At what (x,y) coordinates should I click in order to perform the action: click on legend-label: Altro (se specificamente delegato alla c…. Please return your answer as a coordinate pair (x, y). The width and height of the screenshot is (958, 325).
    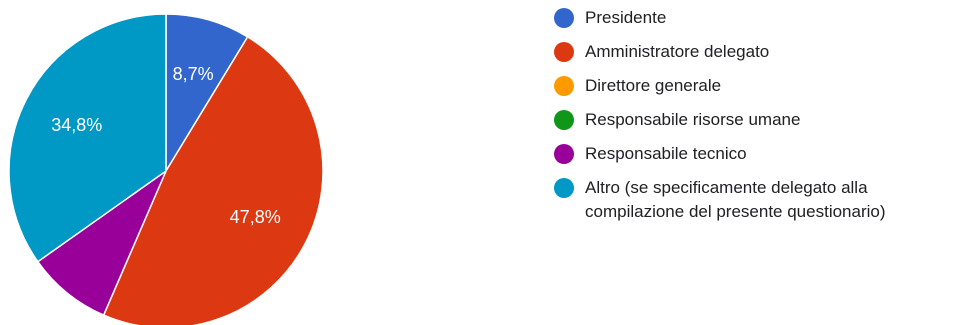
    Looking at the image, I should click on (735, 199).